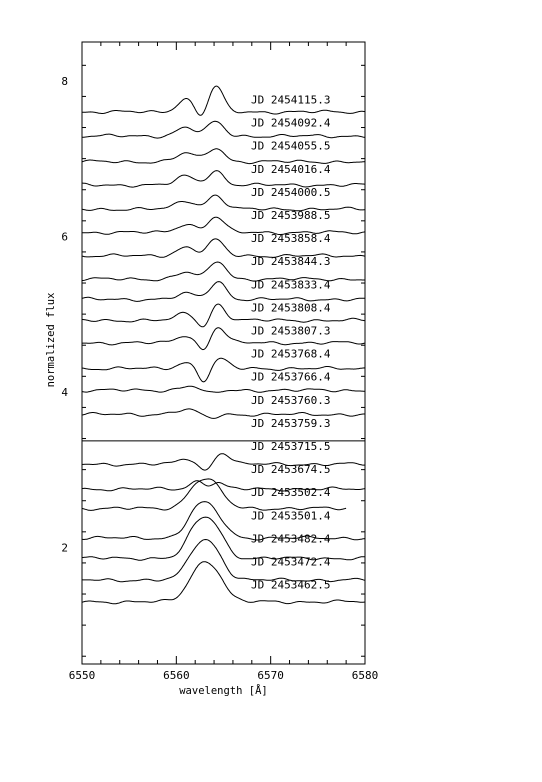 The image size is (542, 782). Describe the element at coordinates (290, 261) in the screenshot. I see `jd-label: JD 2453844.3` at that location.